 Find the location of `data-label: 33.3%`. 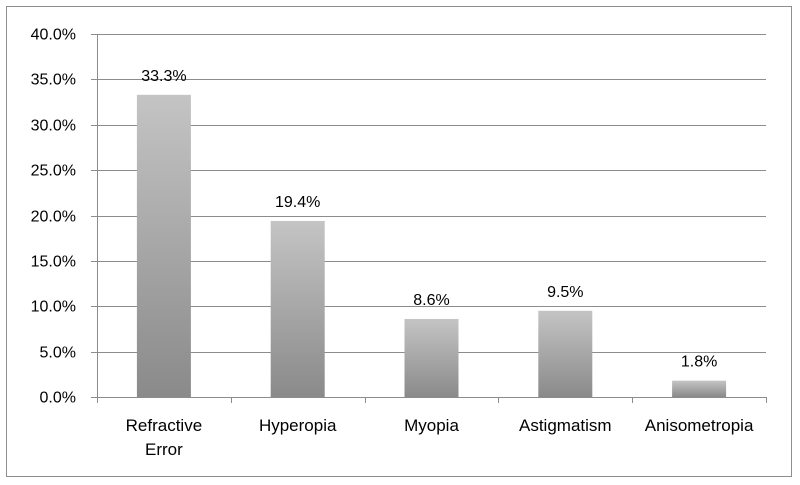

data-label: 33.3% is located at coordinates (163, 76).